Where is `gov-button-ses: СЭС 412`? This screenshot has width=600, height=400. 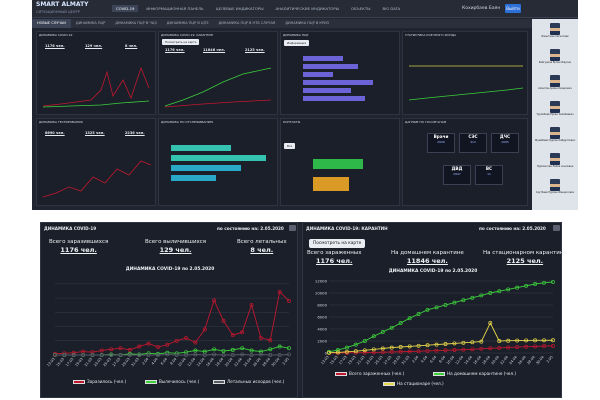 gov-button-ses: СЭС 412 is located at coordinates (473, 143).